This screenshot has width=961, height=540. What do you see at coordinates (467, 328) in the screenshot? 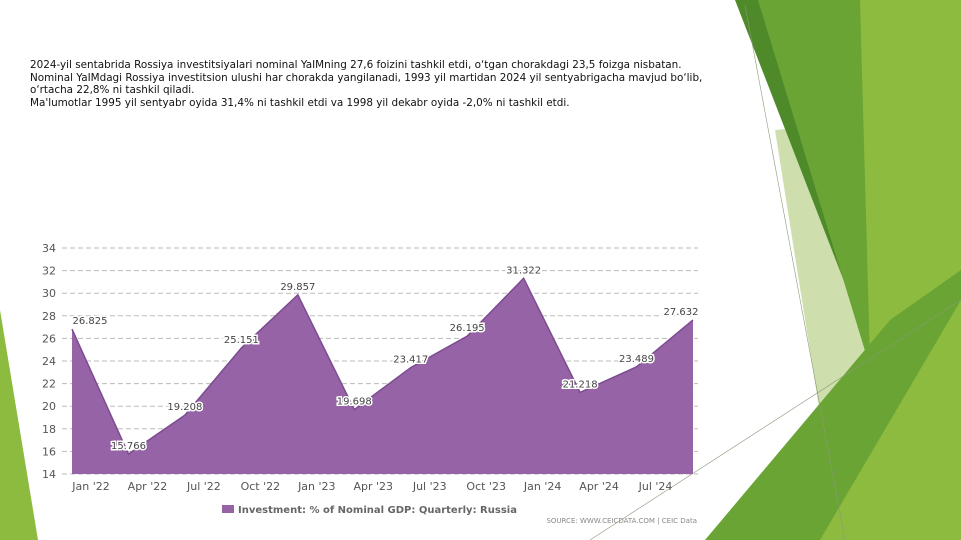
I see `data-label: 26.195` at bounding box center [467, 328].